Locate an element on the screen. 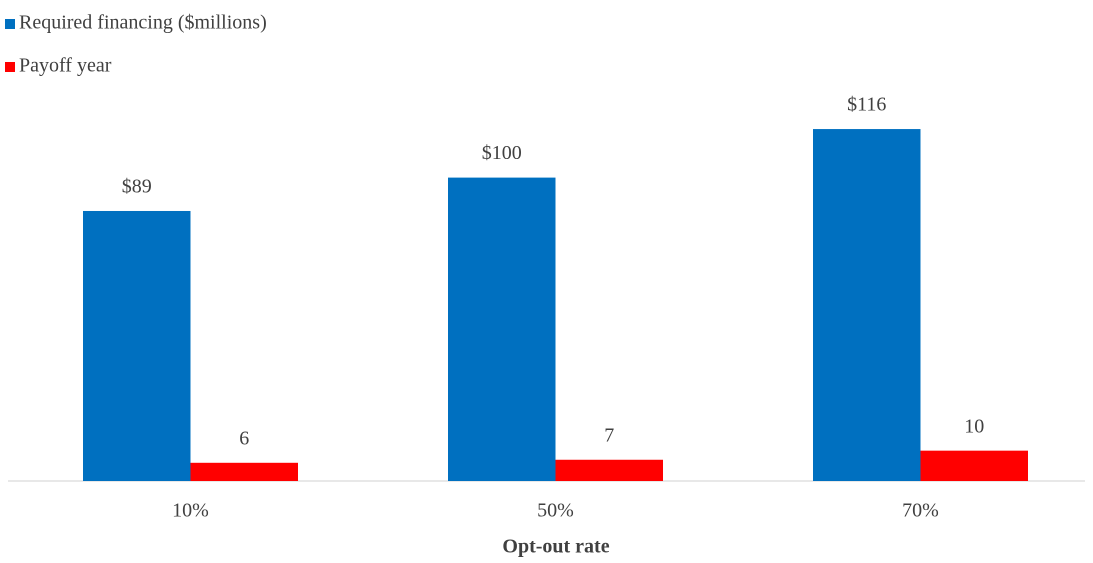 The width and height of the screenshot is (1093, 563). x-tick-label: 70% is located at coordinates (920, 511).